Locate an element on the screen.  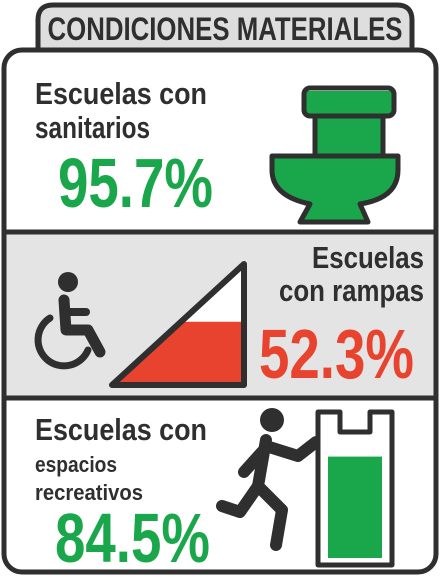
section-text: con rampas is located at coordinates (351, 290).